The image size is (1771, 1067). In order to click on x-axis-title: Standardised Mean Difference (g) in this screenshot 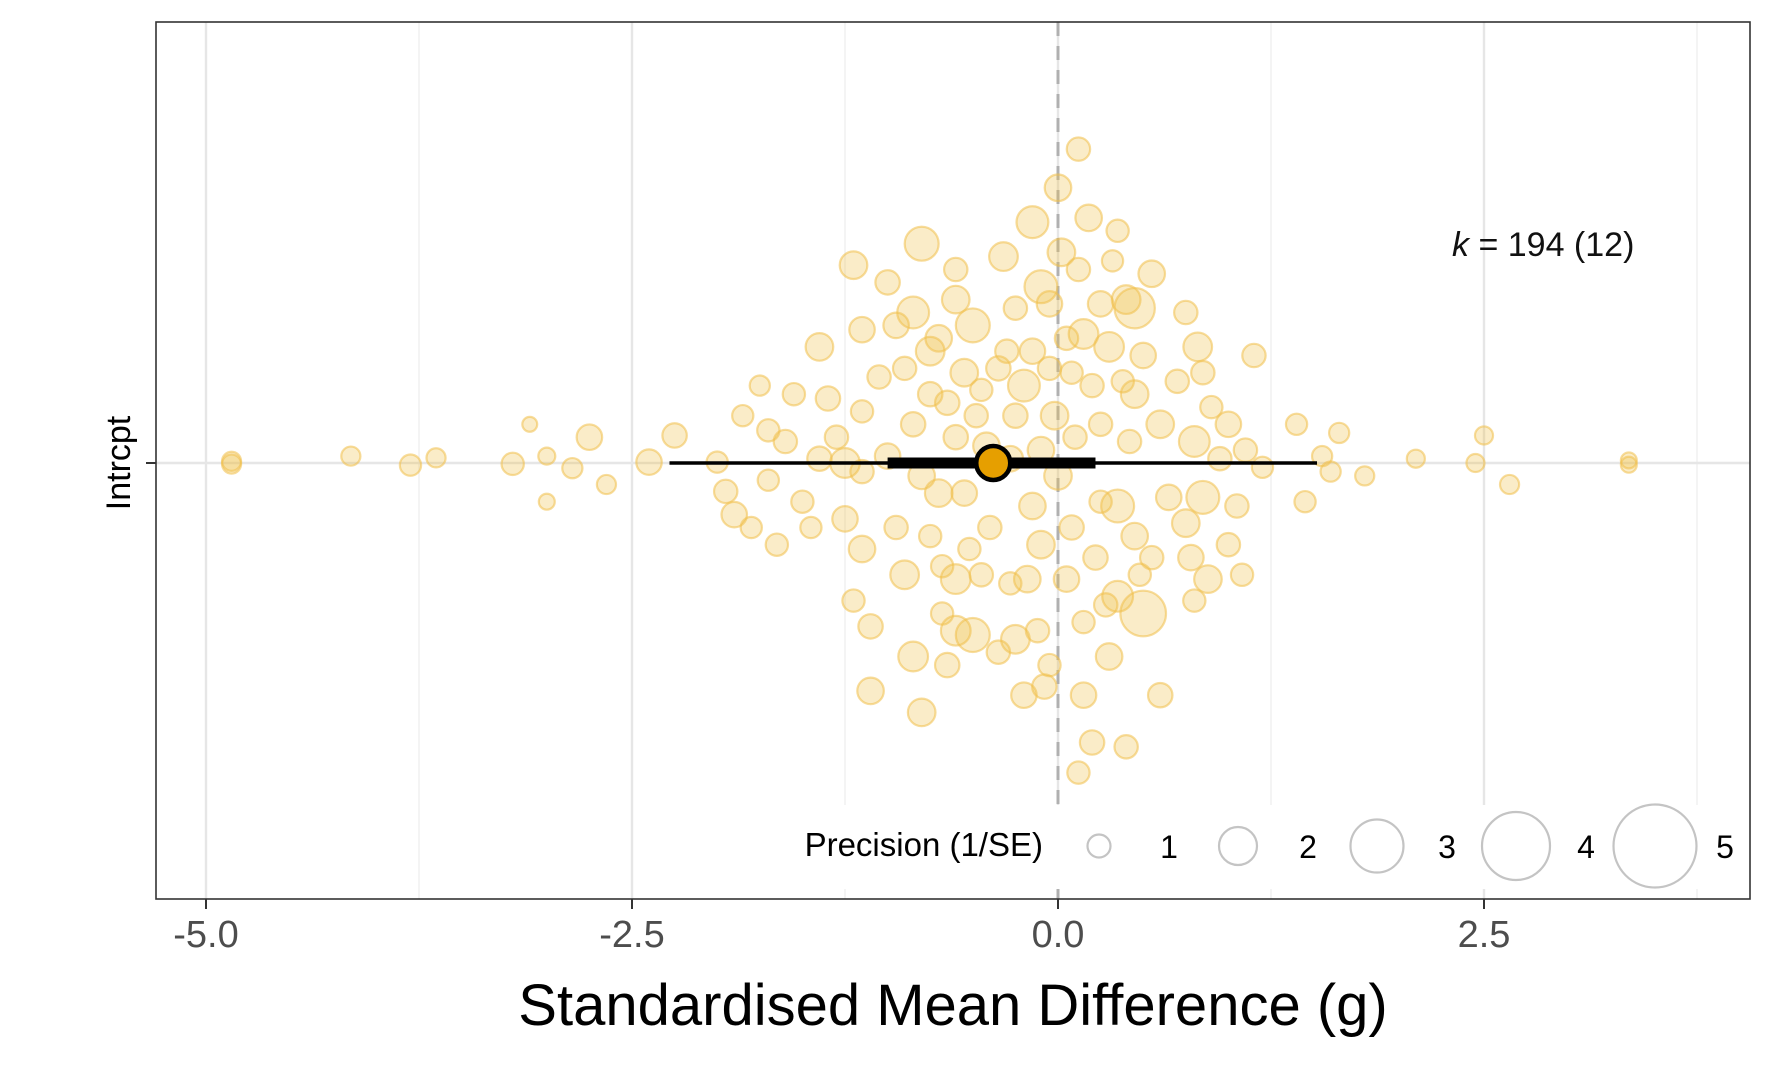, I will do `click(952, 1005)`.